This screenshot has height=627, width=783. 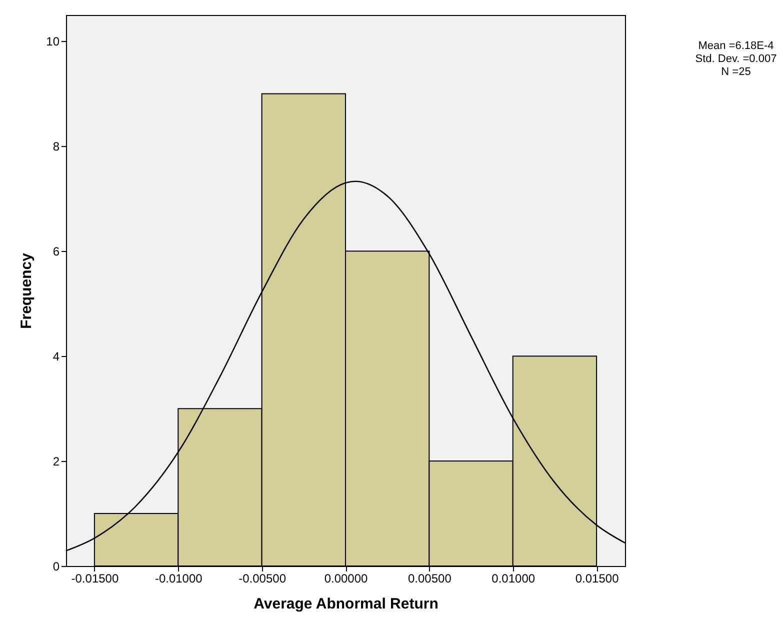 I want to click on x-tick-label: 0.00000, so click(x=346, y=579).